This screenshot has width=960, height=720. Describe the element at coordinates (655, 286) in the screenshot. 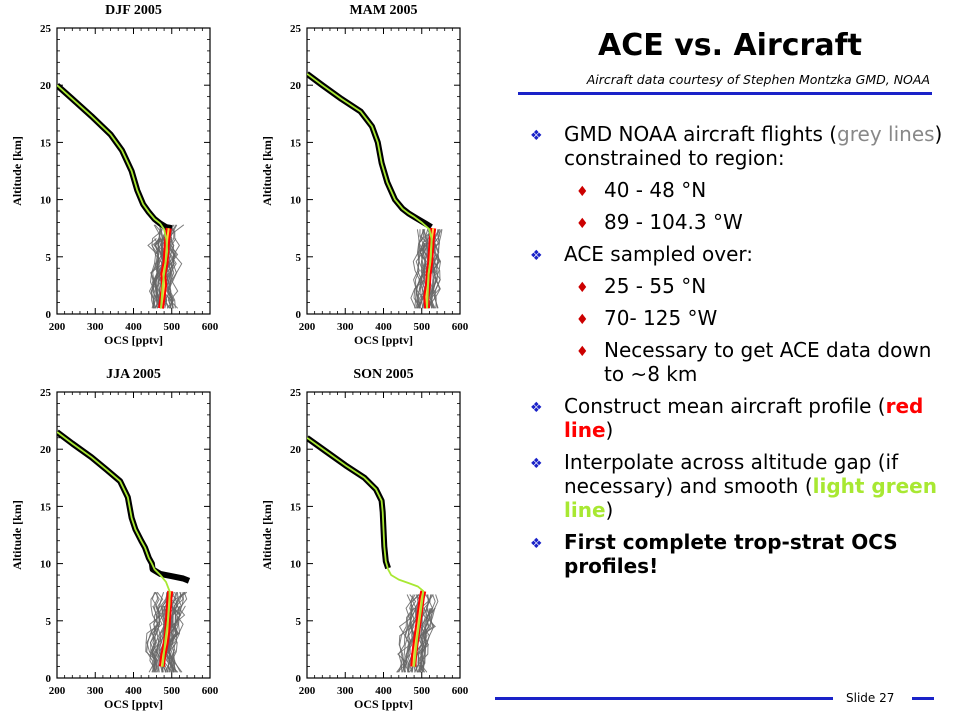

I see `bullet-text: 25 - 55 °N` at that location.